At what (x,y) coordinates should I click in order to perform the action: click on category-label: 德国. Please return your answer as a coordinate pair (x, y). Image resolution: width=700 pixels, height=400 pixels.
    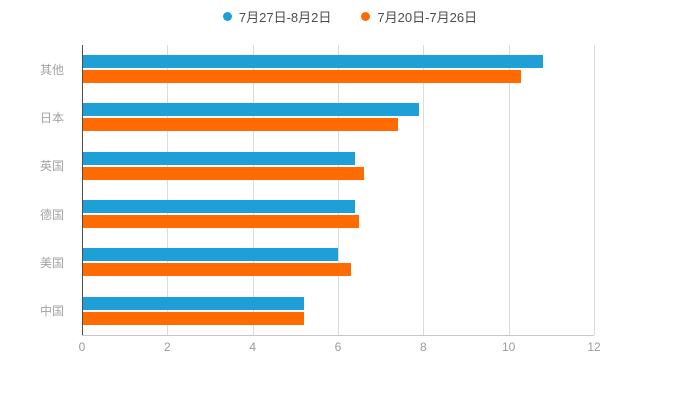
    Looking at the image, I should click on (52, 214).